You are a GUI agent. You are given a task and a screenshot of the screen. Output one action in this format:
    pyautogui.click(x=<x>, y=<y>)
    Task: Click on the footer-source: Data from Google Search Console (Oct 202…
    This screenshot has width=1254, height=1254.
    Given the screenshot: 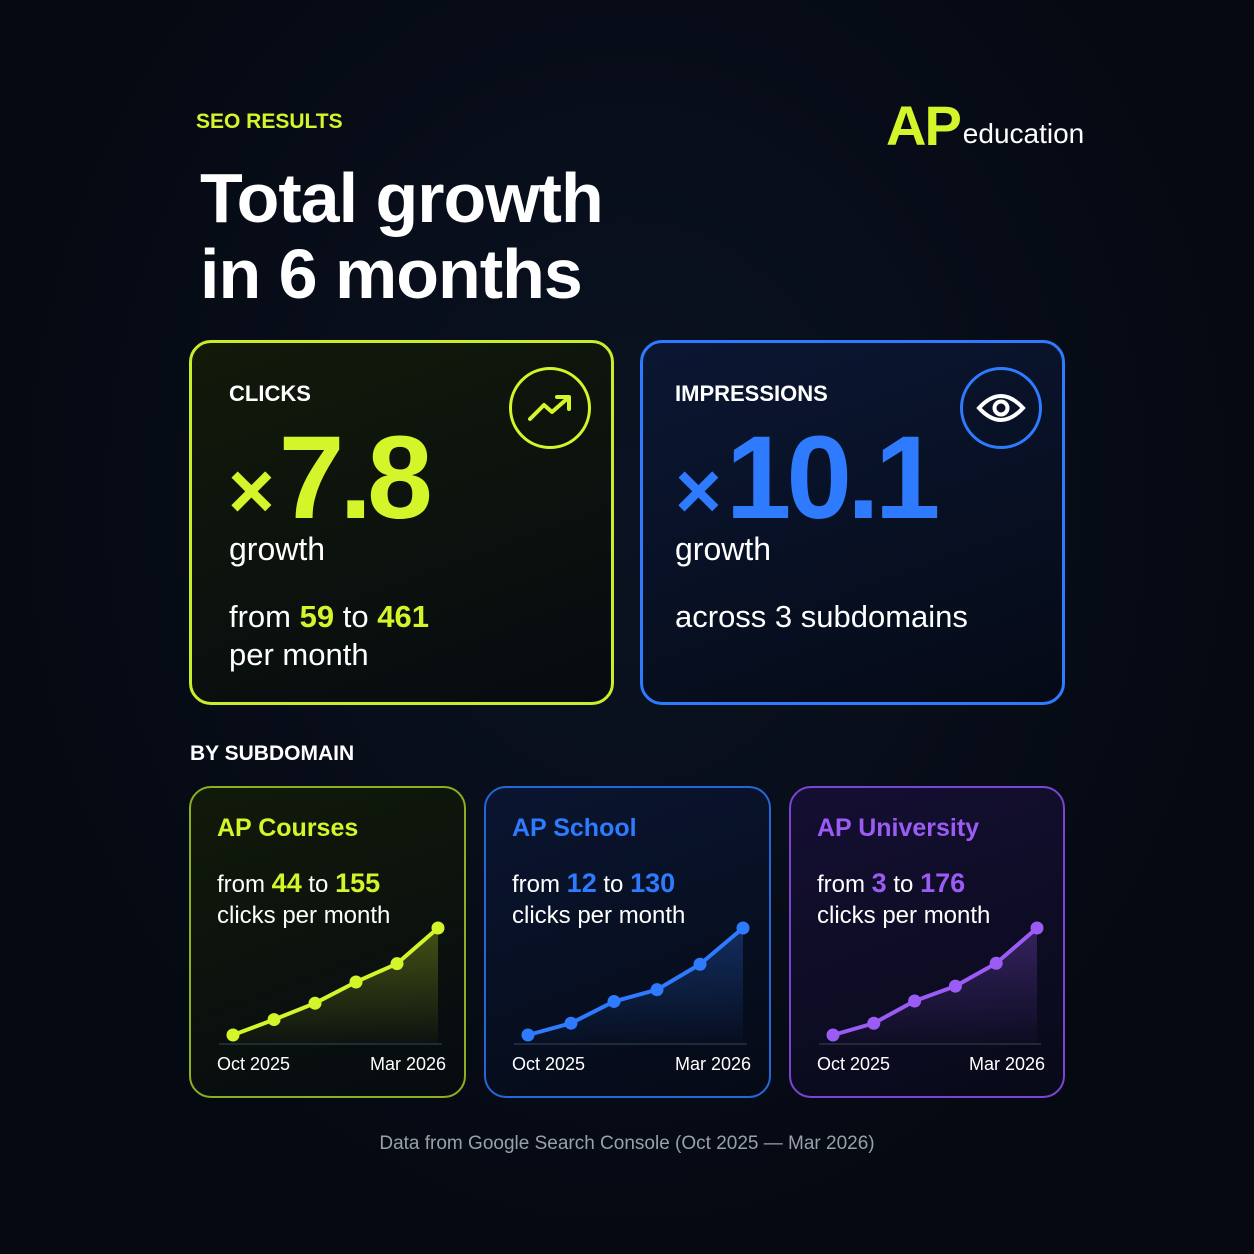 What is the action you would take?
    pyautogui.click(x=627, y=1143)
    